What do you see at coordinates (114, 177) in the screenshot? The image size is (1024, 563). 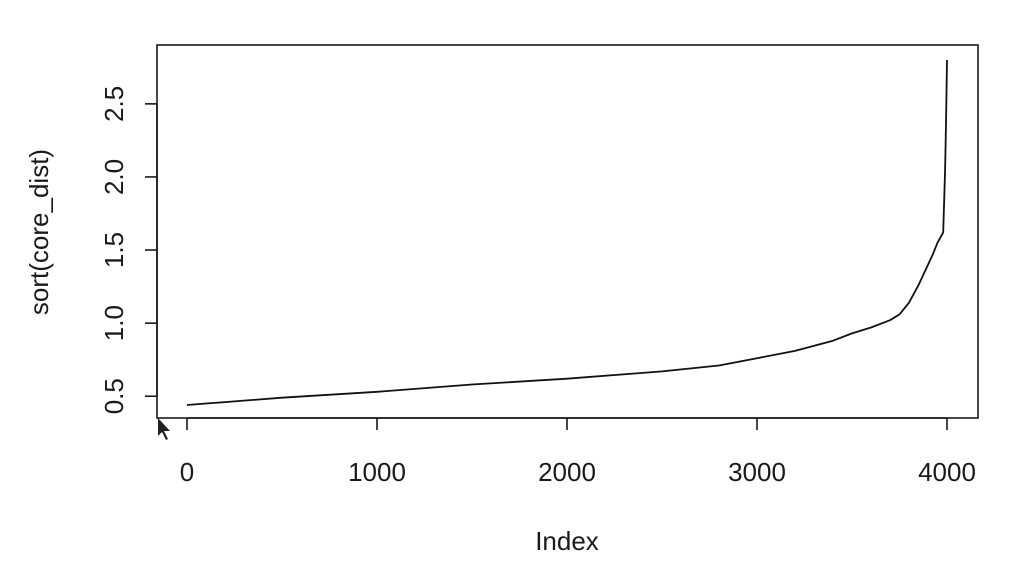 I see `y-tick-label: 2.0` at bounding box center [114, 177].